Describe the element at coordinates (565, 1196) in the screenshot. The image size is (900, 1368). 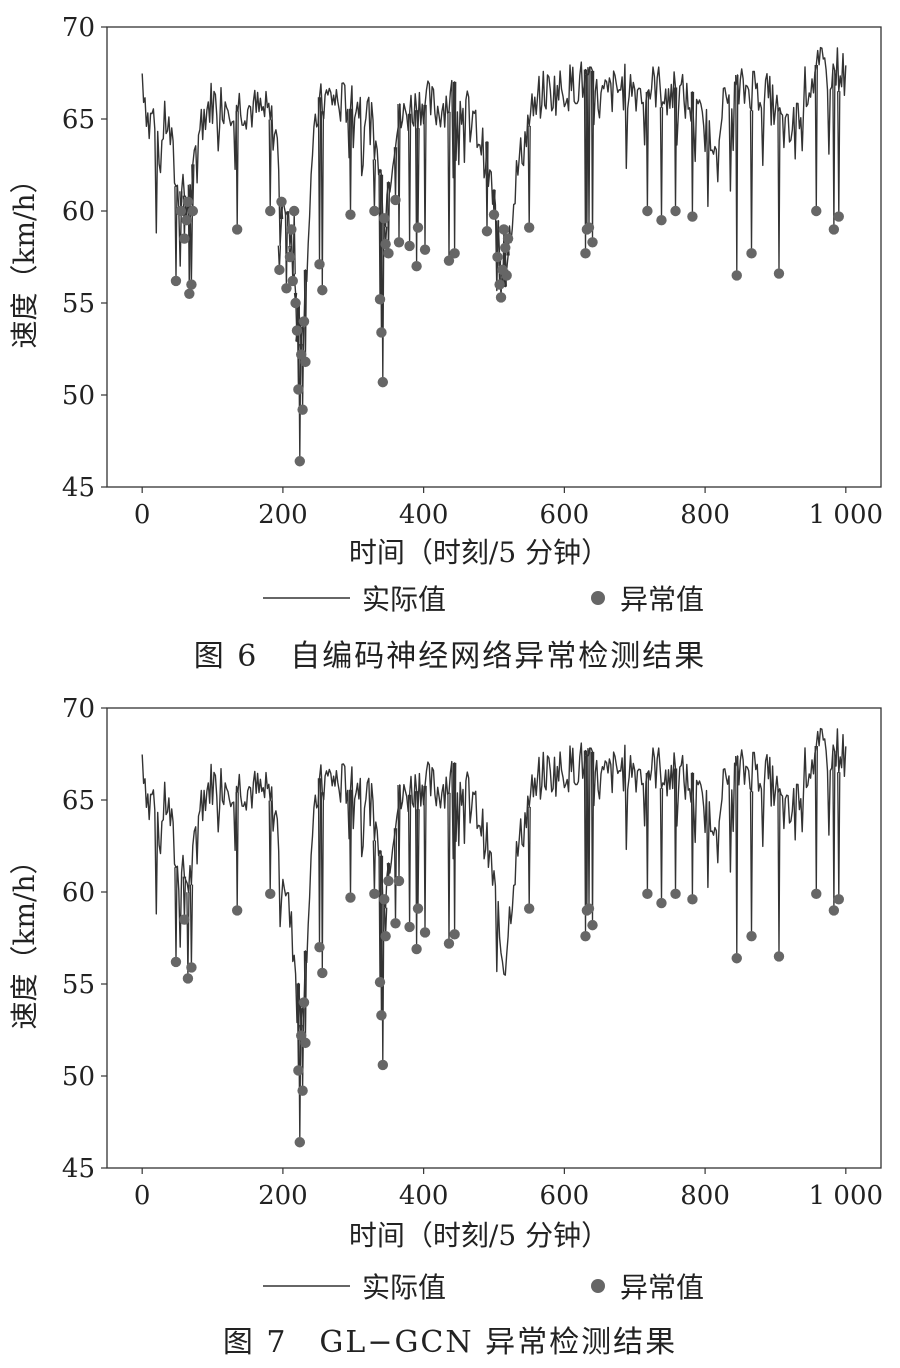
I see `x-tick-label: 600` at that location.